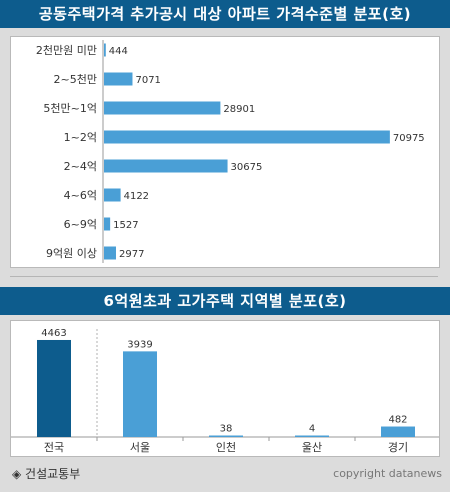  Describe the element at coordinates (80, 137) in the screenshot. I see `category-label: 1~2억` at that location.